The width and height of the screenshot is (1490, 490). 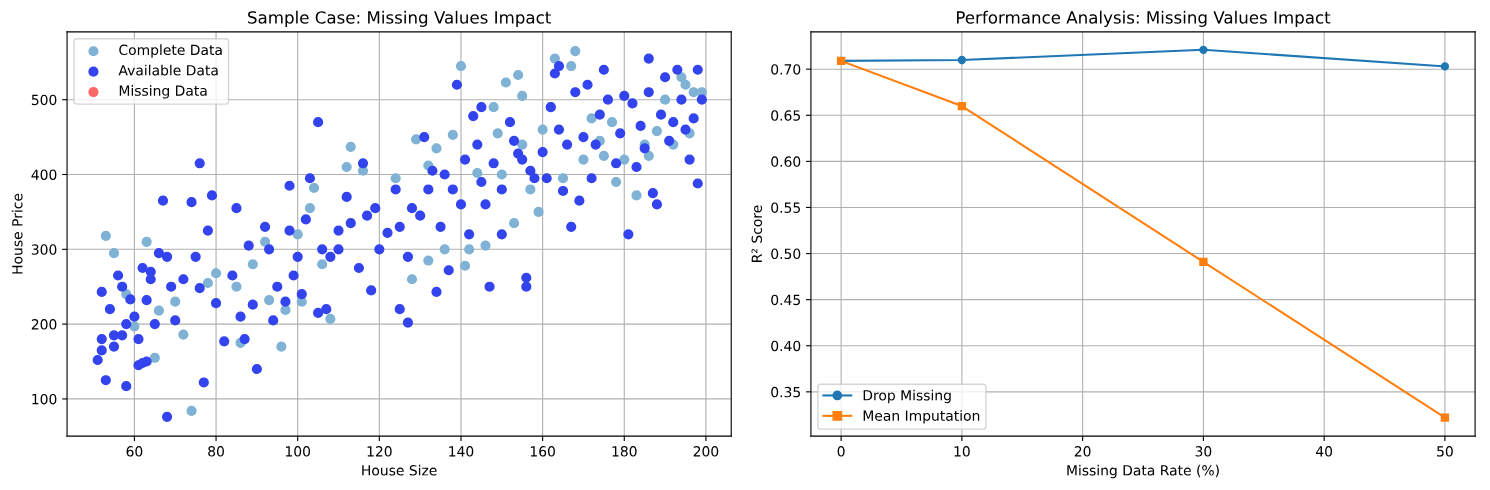 What do you see at coordinates (786, 346) in the screenshot?
I see `y-tick-label: 0.40` at bounding box center [786, 346].